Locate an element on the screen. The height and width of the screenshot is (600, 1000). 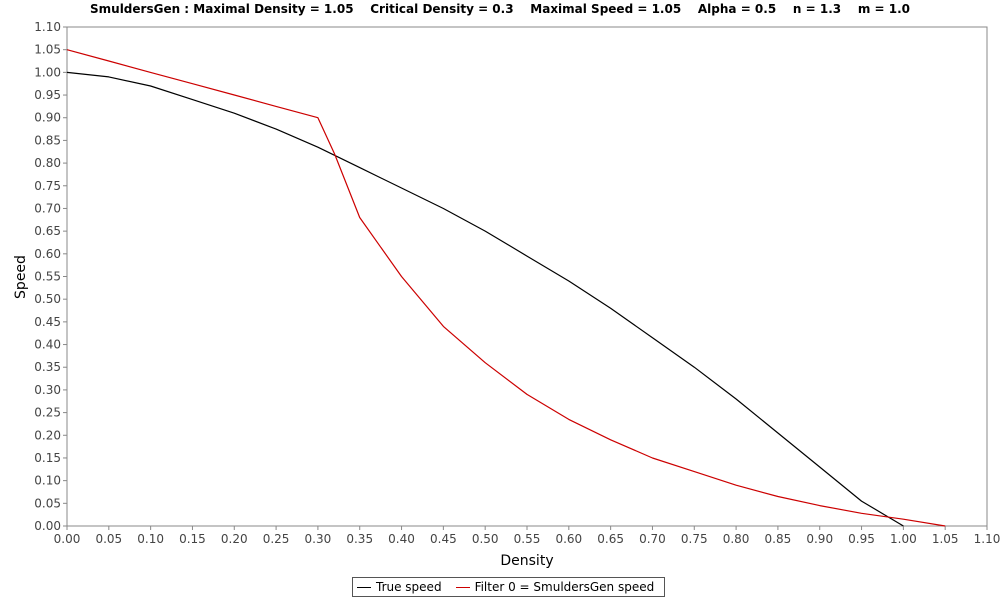
x-tick-label: 0.20 is located at coordinates (234, 539).